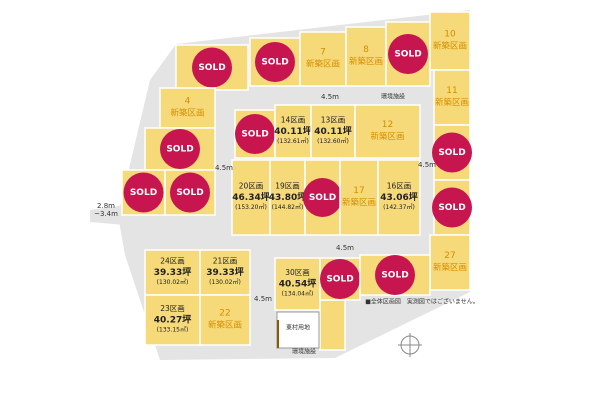 Image resolution: width=600 pixels, height=404 pixels. I want to click on lot-size: 43.80坪, so click(287, 197).